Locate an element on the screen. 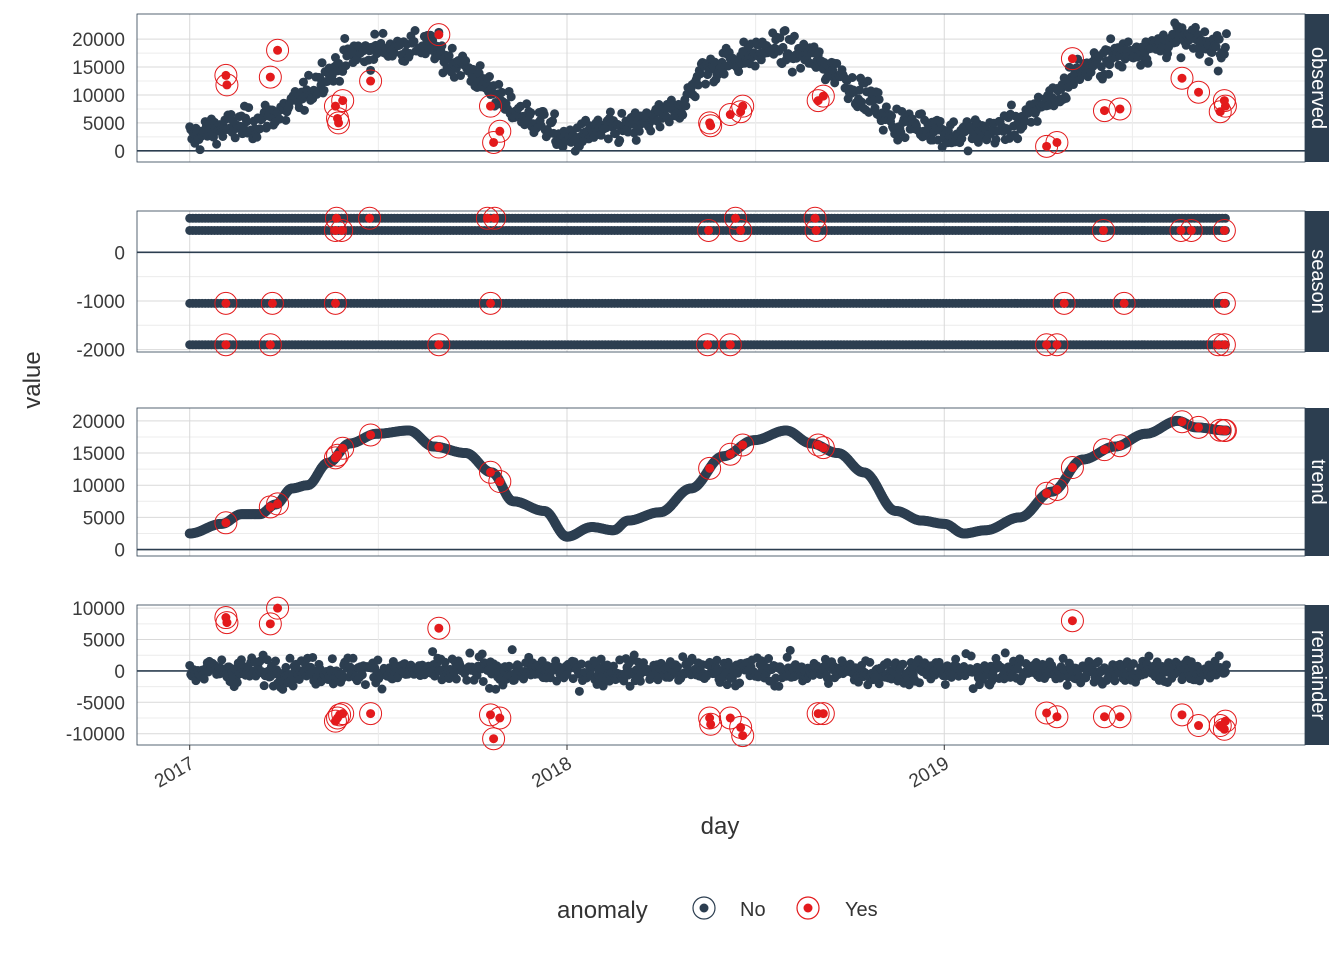 The image size is (1344, 960). y-tick-label: 5000 is located at coordinates (104, 518).